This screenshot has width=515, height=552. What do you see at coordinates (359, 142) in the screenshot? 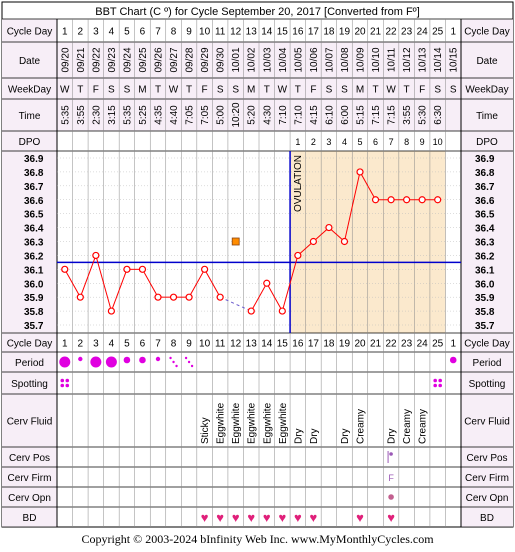
I see `dpo-label: 5` at bounding box center [359, 142].